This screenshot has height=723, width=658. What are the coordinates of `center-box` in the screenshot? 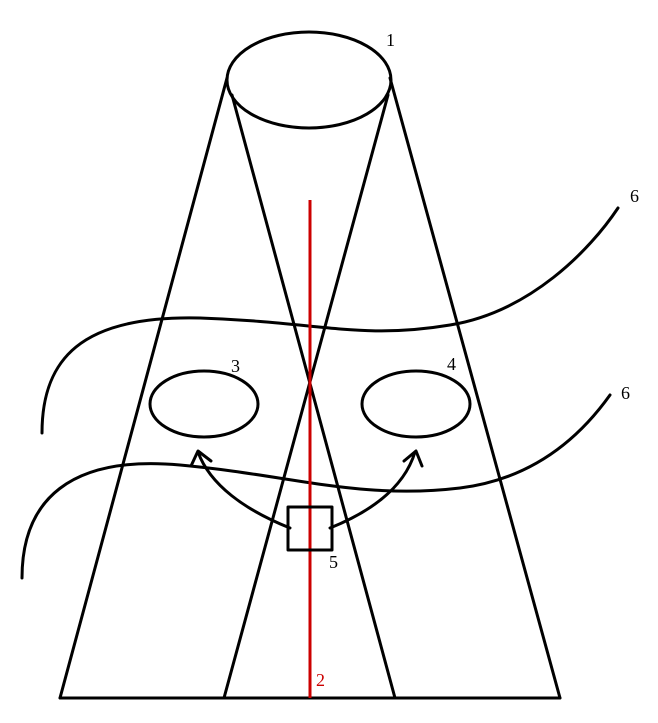 It's located at (310, 528).